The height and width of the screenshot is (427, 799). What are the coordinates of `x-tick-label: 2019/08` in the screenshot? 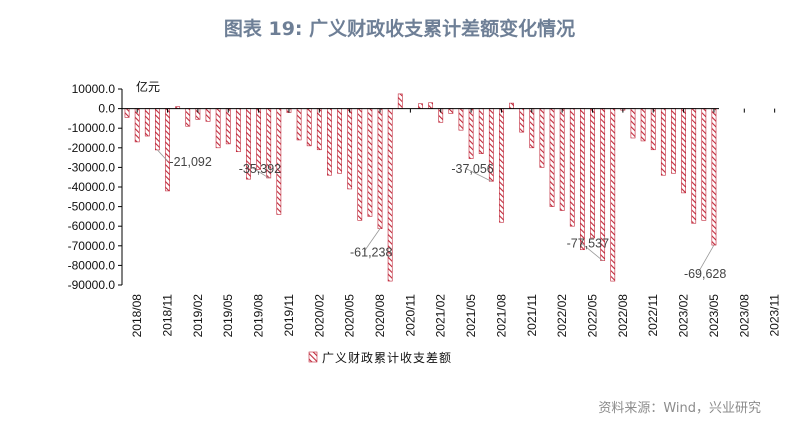 It's located at (259, 316).